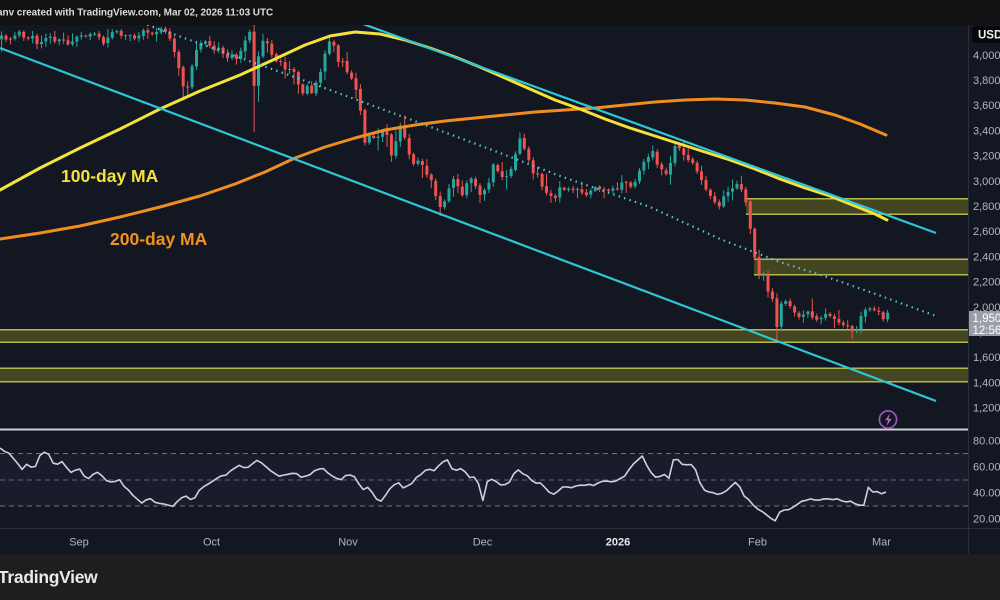 This screenshot has height=600, width=1000. I want to click on svg-text: Sep, so click(79, 543).